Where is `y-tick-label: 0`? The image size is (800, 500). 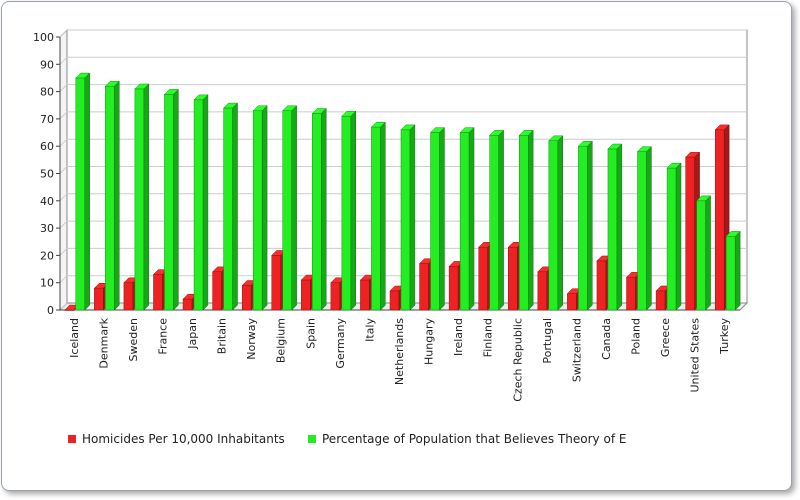
y-tick-label: 0 is located at coordinates (50, 310).